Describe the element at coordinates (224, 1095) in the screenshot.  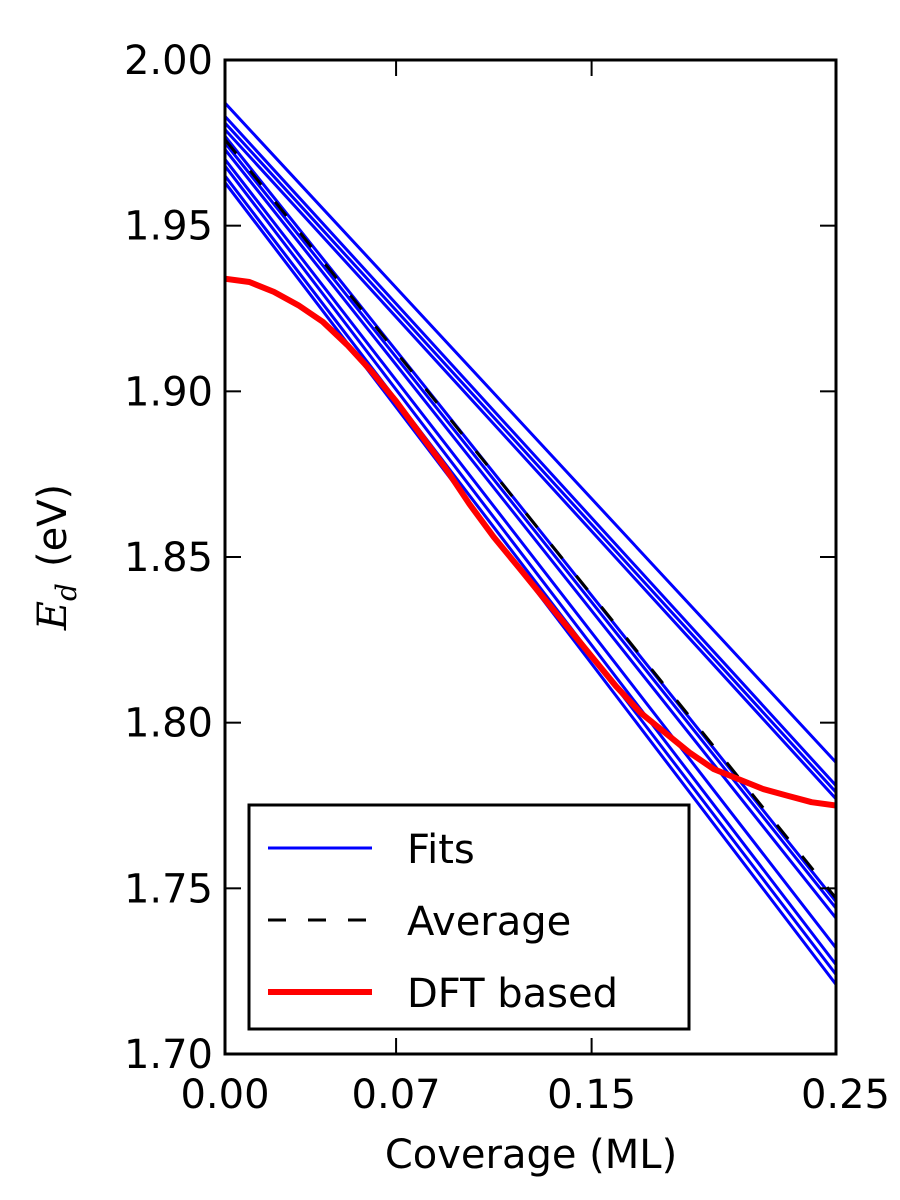
I see `x-tick-label: 0.00` at that location.